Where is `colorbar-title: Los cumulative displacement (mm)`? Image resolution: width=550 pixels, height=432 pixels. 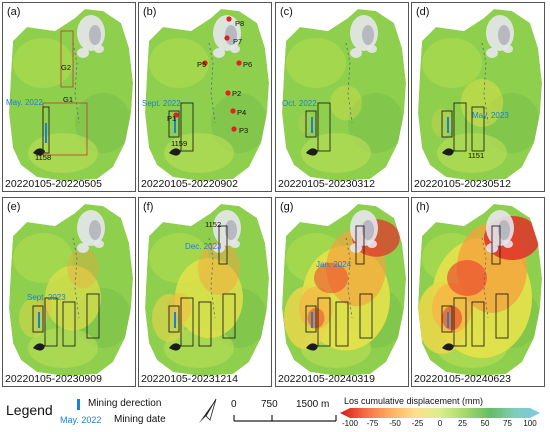 colorbar-title: Los cumulative displacement (mm) is located at coordinates (414, 401).